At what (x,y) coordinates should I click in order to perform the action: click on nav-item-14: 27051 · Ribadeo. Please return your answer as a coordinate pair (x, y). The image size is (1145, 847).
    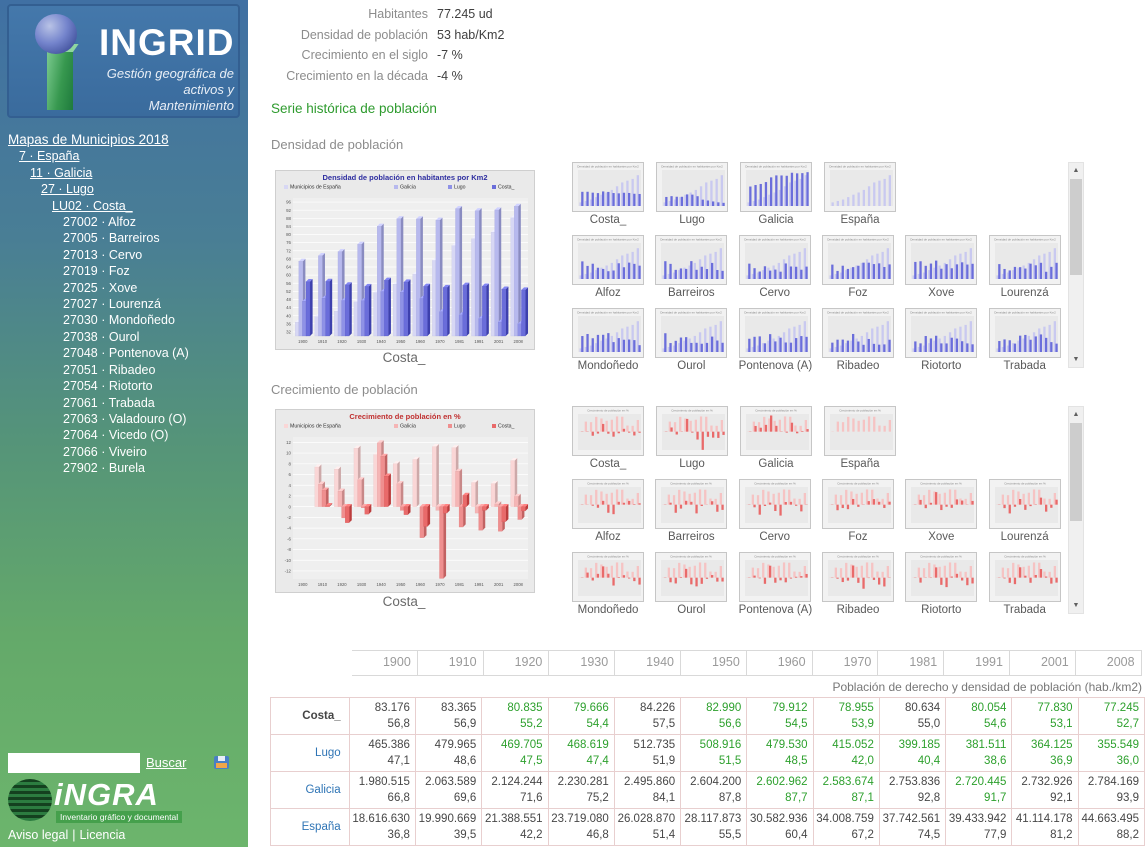
    Looking at the image, I should click on (109, 369).